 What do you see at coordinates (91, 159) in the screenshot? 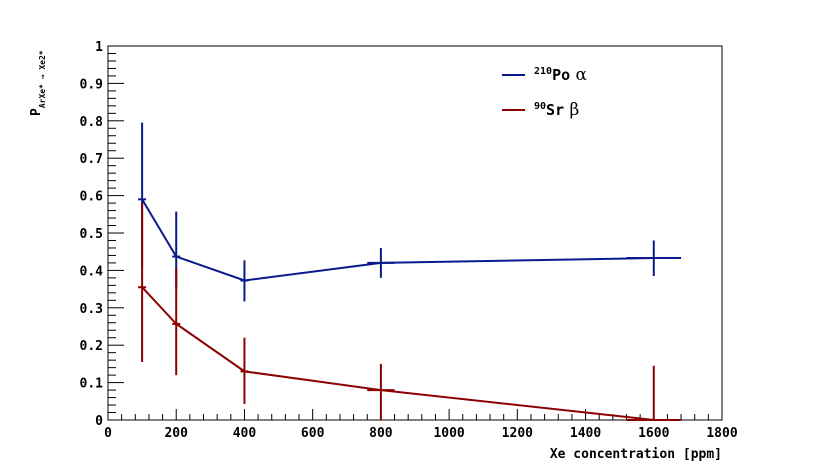
I see `y-tick-label: 0.7` at bounding box center [91, 159].